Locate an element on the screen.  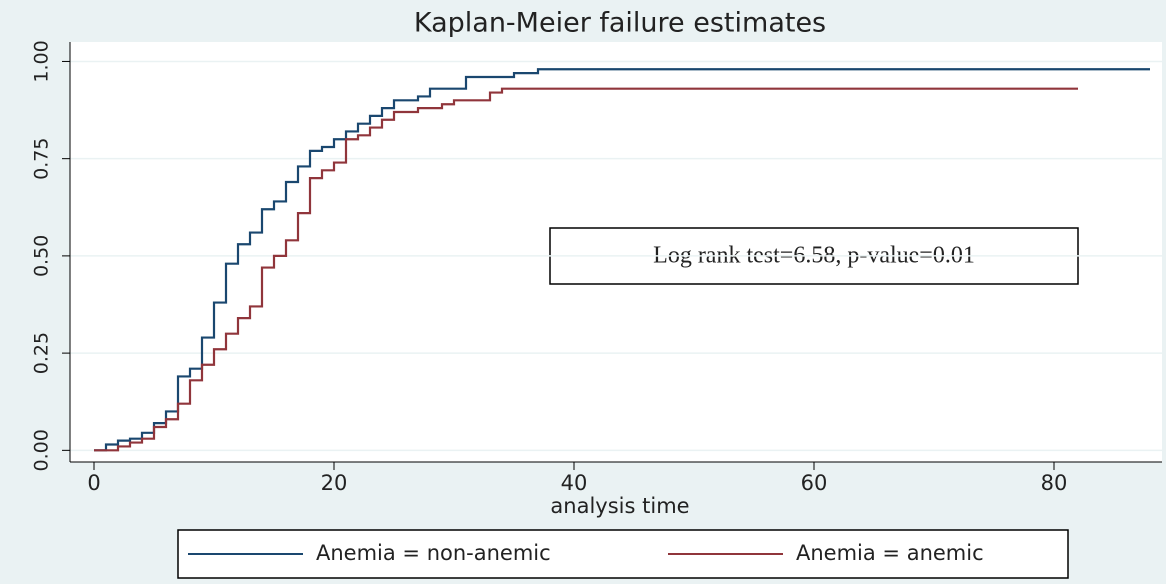
x-tick-label: 20 is located at coordinates (334, 483).